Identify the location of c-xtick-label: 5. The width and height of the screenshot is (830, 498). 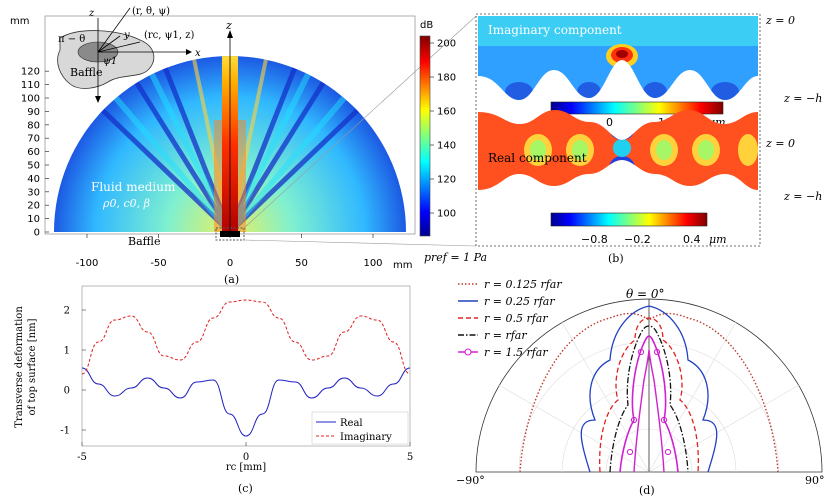
(410, 457).